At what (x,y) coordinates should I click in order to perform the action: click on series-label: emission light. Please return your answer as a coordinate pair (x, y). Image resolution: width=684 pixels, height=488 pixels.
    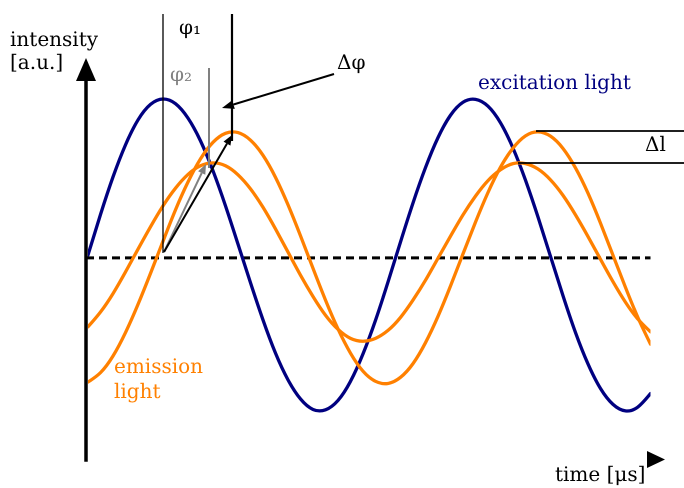
    Looking at the image, I should click on (159, 379).